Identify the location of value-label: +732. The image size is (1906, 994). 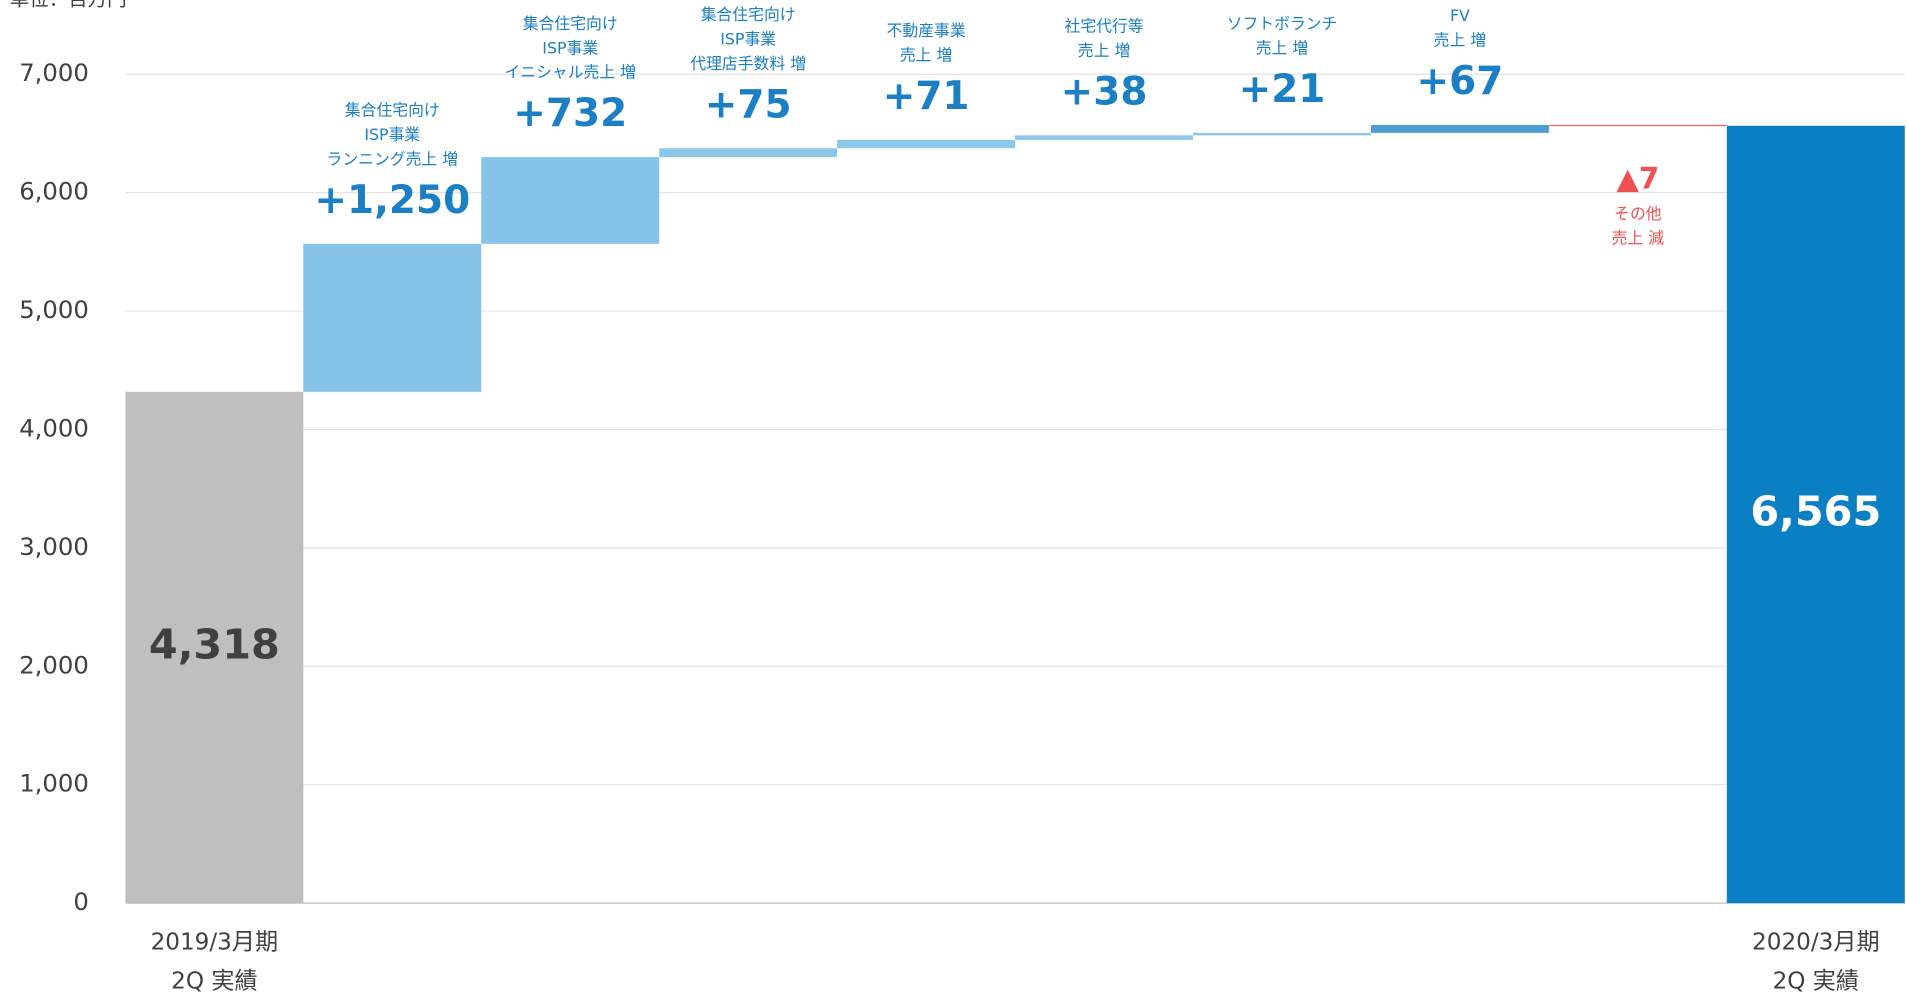
(570, 113).